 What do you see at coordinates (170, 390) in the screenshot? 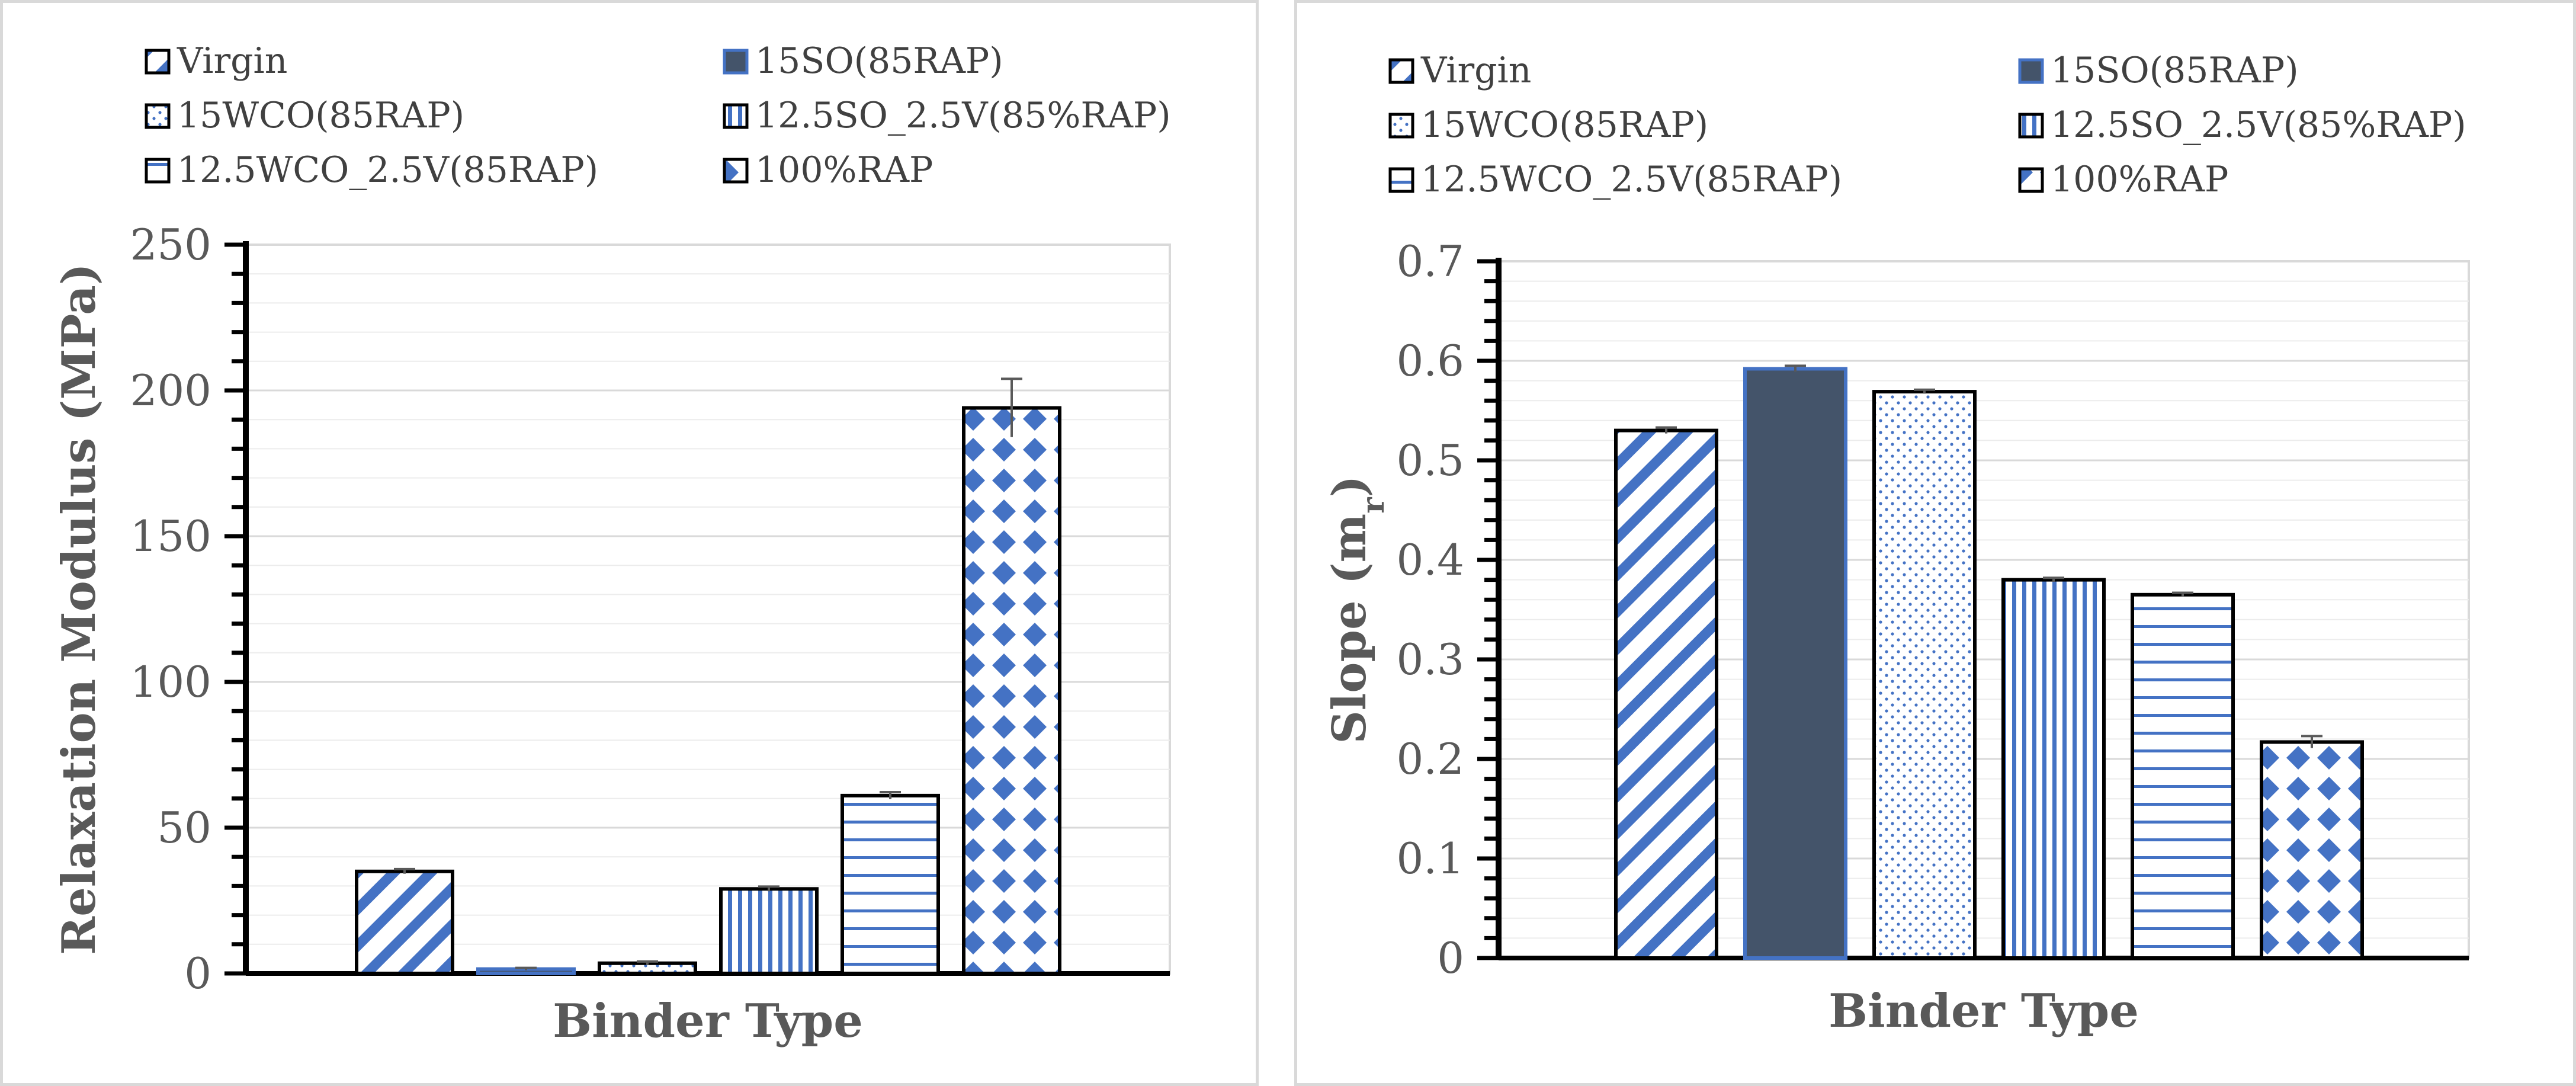
I see `y-tick-label: 200` at bounding box center [170, 390].